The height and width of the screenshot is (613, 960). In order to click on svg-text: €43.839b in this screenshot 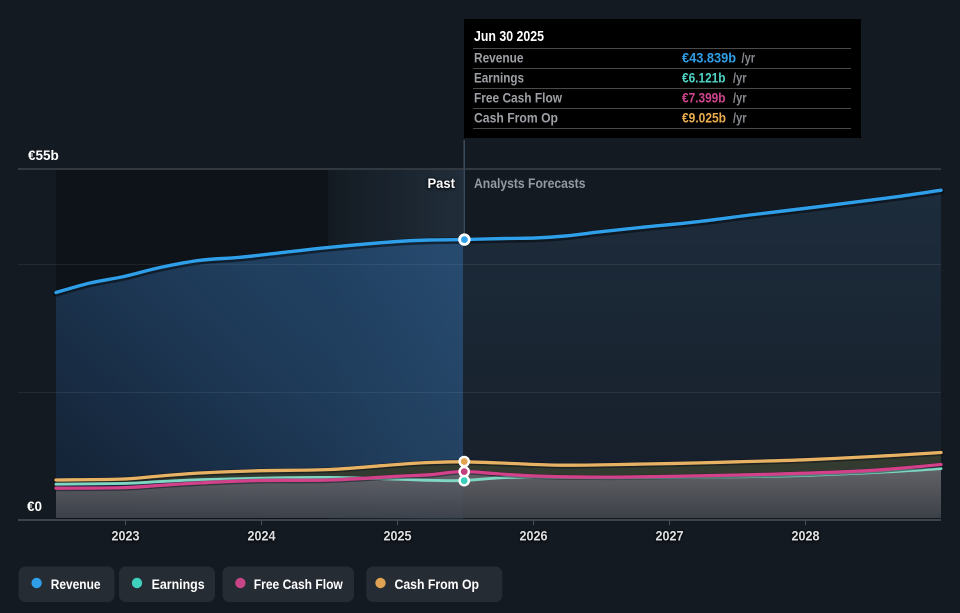, I will do `click(709, 58)`.